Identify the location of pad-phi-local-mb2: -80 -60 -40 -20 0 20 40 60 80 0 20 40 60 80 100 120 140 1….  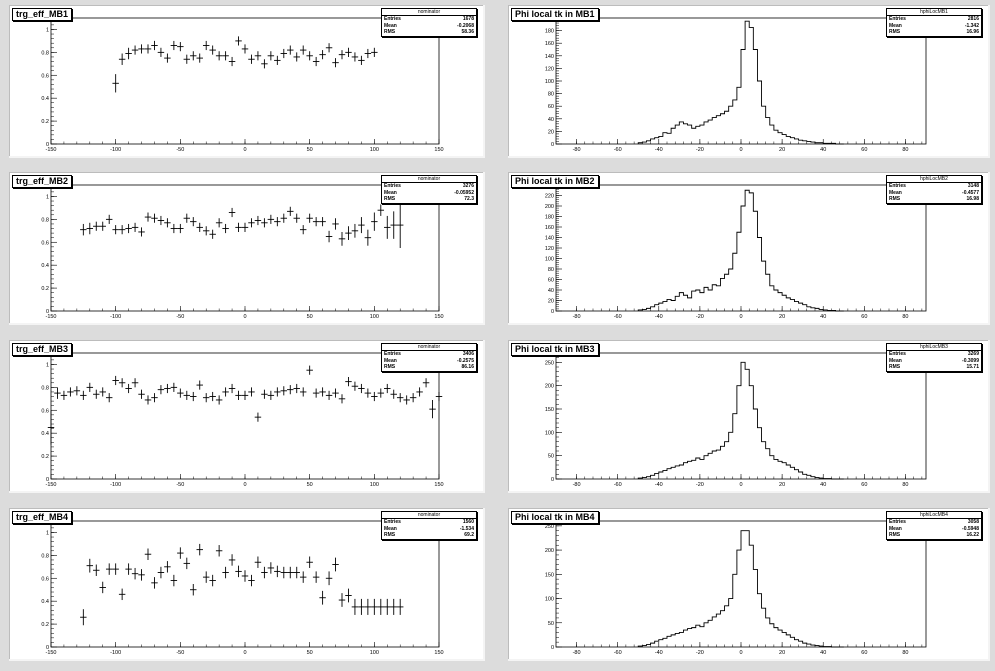
(749, 248).